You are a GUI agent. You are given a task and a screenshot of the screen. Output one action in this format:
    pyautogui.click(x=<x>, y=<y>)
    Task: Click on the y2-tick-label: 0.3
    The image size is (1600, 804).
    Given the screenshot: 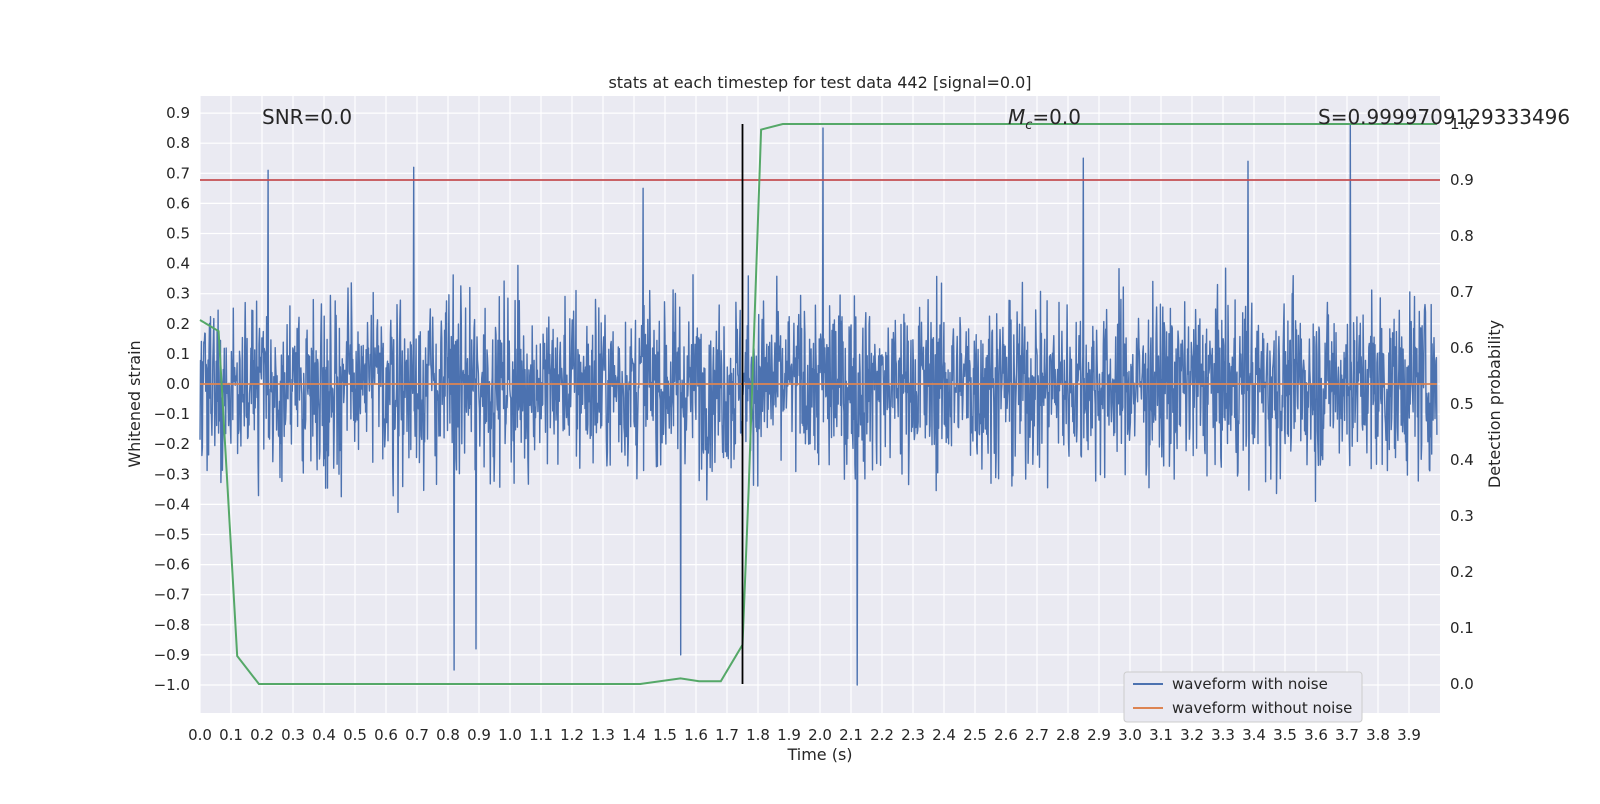 What is the action you would take?
    pyautogui.click(x=1462, y=516)
    